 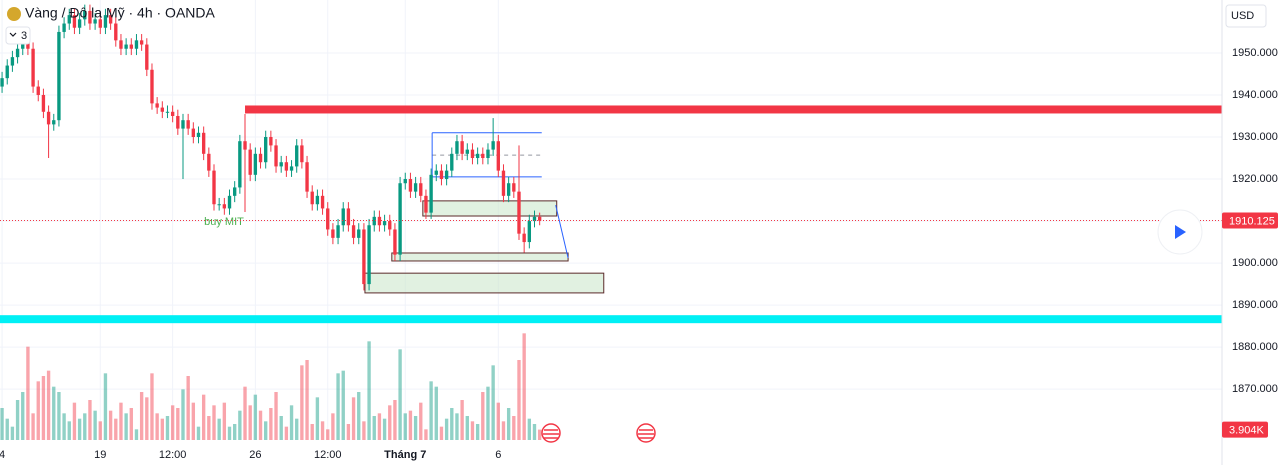 I want to click on volume-tag-label: 3.904K, so click(x=1247, y=430).